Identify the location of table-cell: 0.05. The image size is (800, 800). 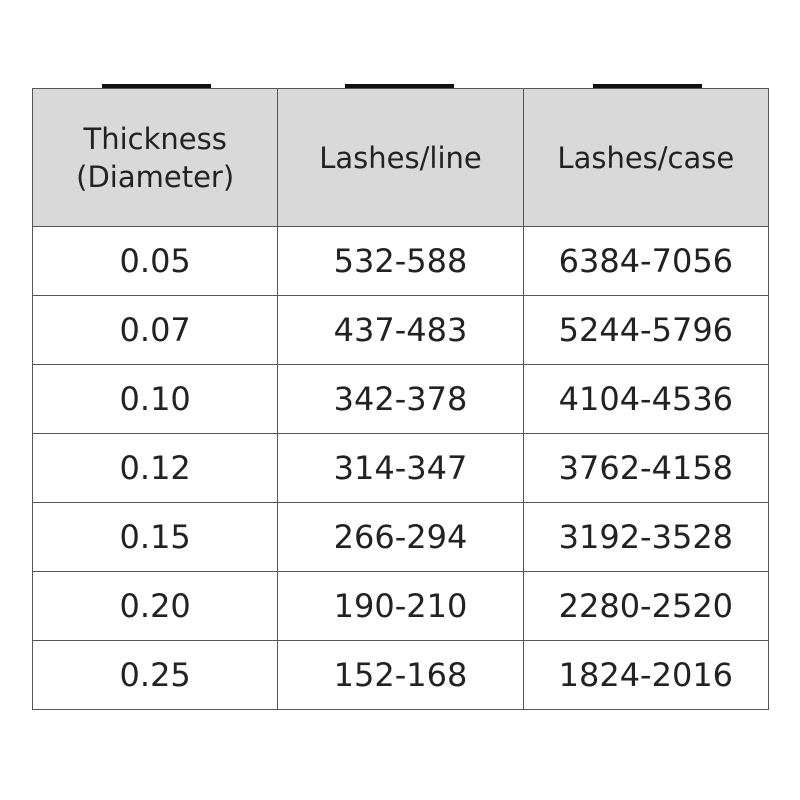
(155, 261).